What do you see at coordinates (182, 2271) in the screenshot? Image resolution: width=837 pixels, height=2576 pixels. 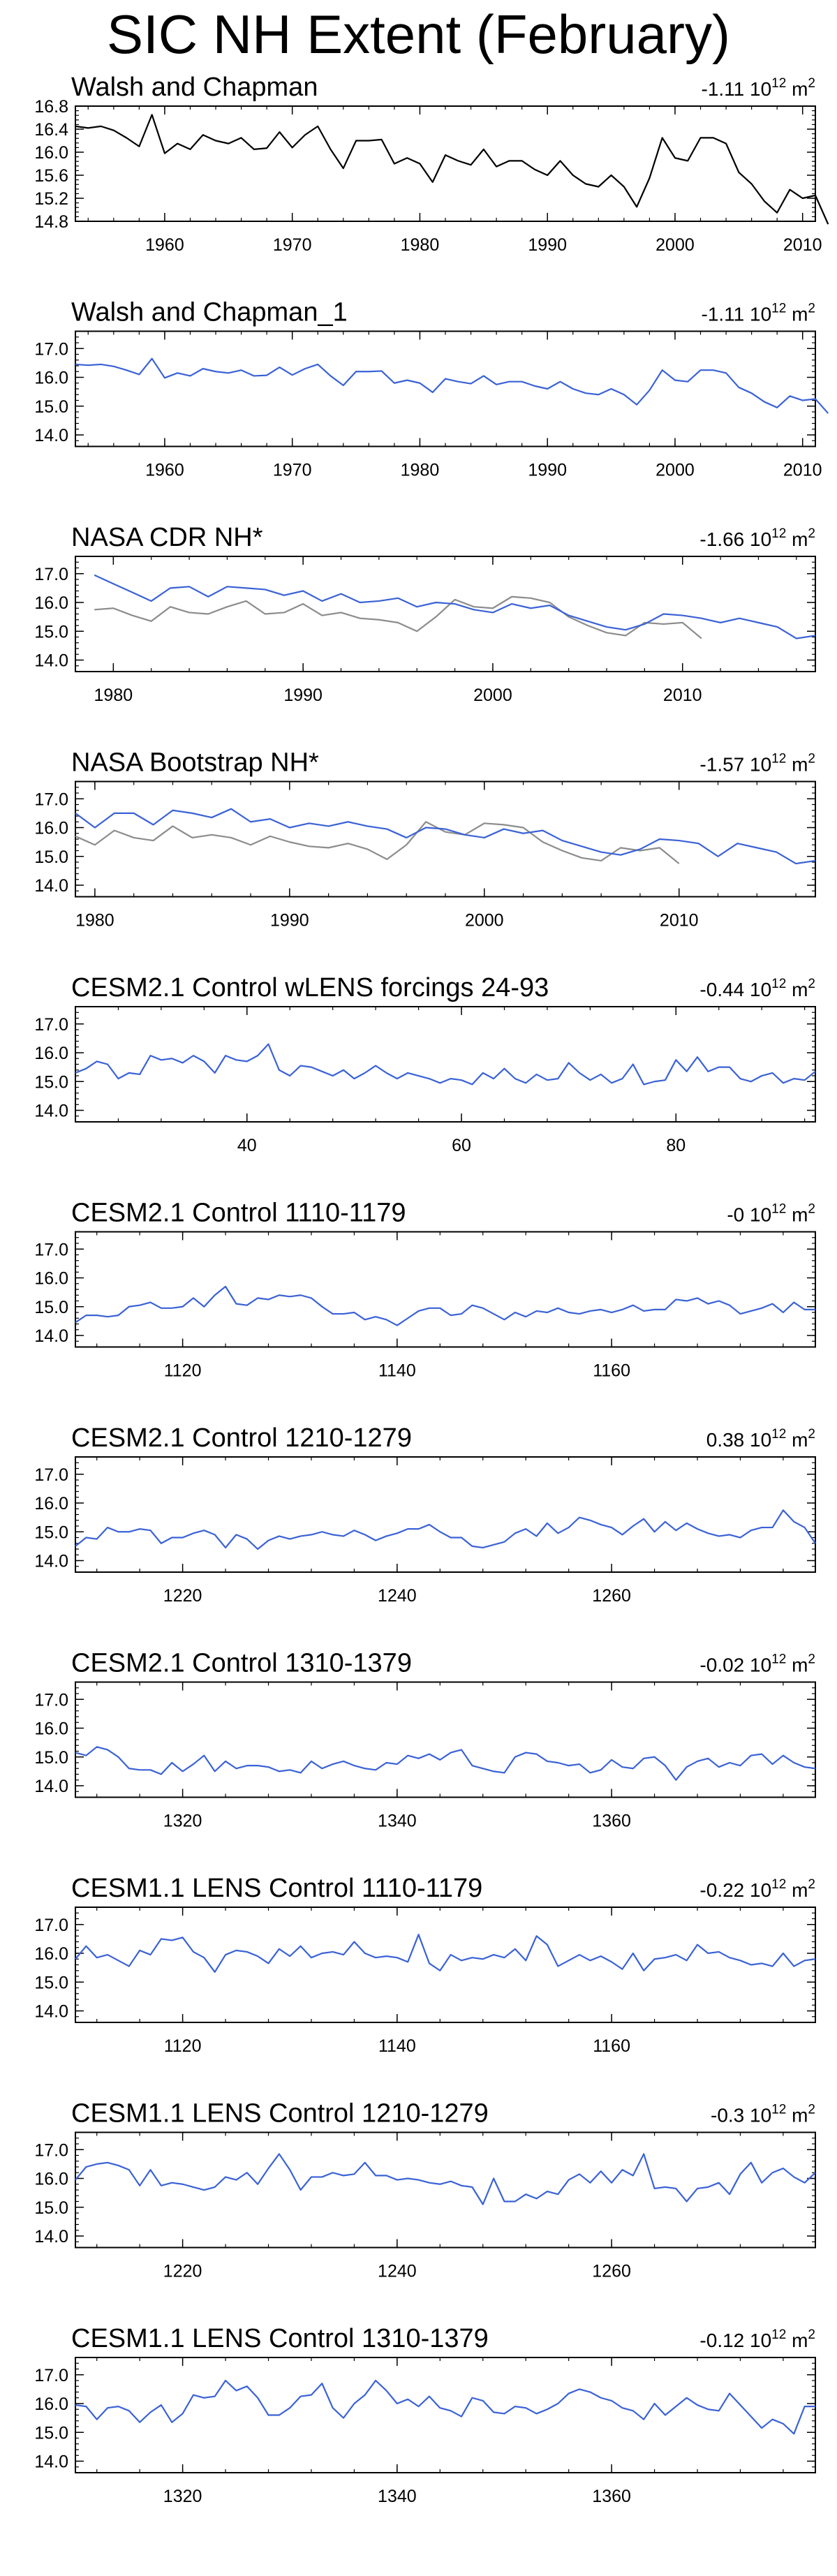 I see `xtick-label: 1220` at bounding box center [182, 2271].